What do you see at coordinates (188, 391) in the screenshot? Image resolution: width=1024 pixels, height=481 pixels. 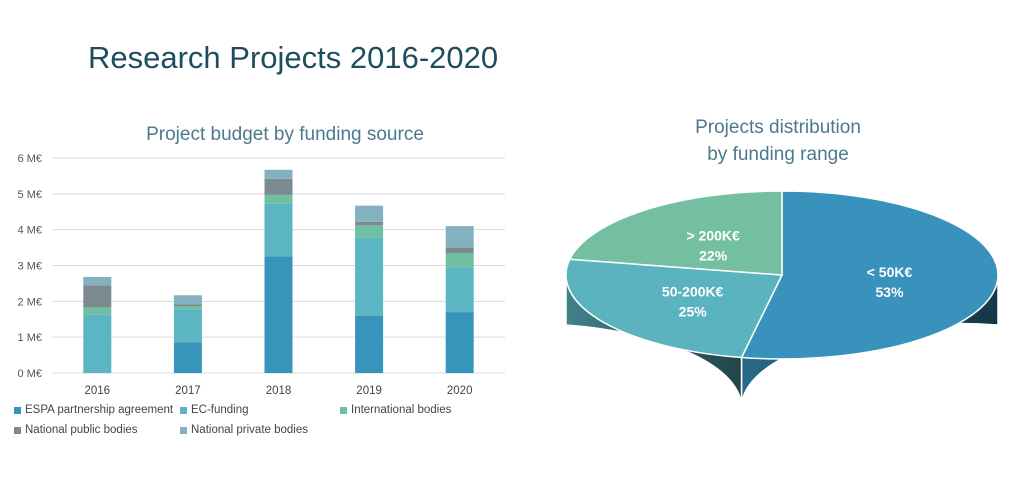 I see `x-tick-label: 2017` at bounding box center [188, 391].